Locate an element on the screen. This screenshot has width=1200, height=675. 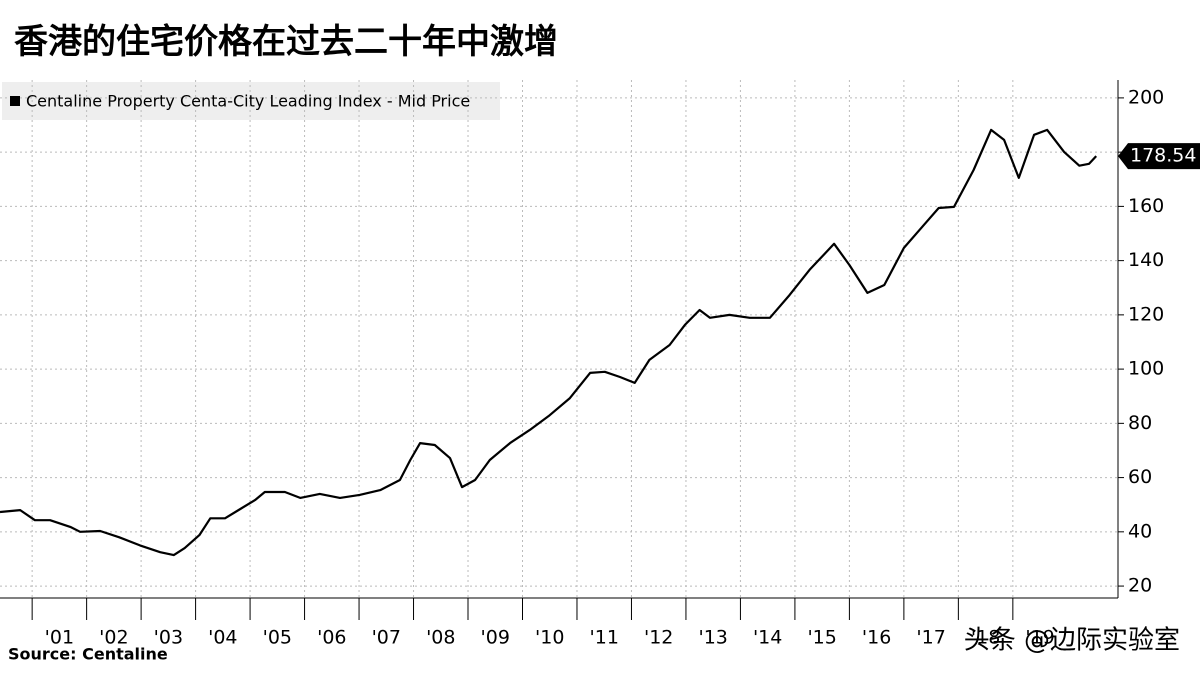
x-tick-label: '06 is located at coordinates (331, 638).